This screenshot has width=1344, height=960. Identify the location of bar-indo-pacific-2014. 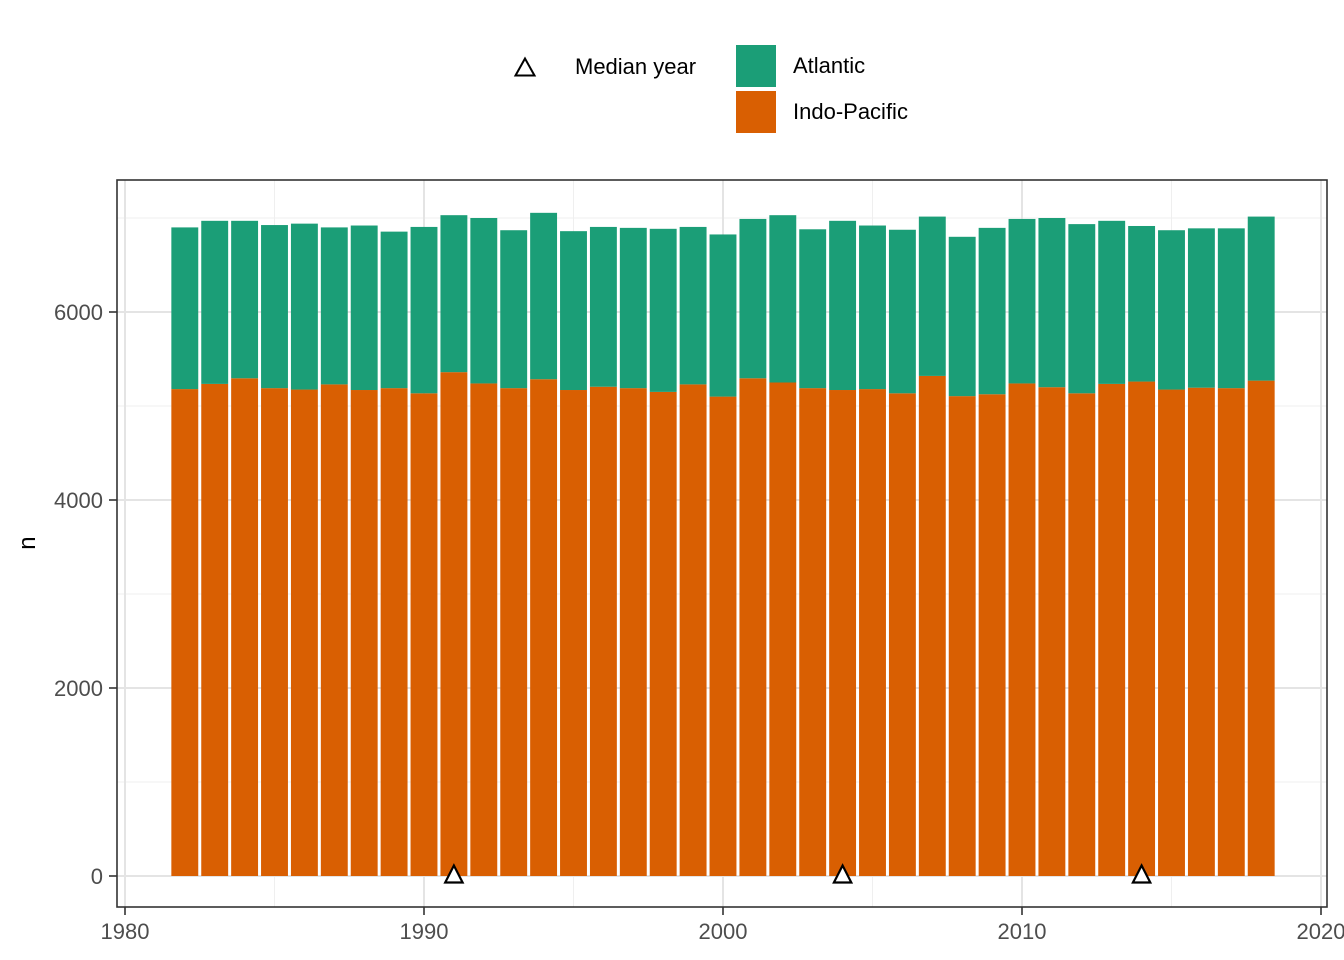
(1142, 628).